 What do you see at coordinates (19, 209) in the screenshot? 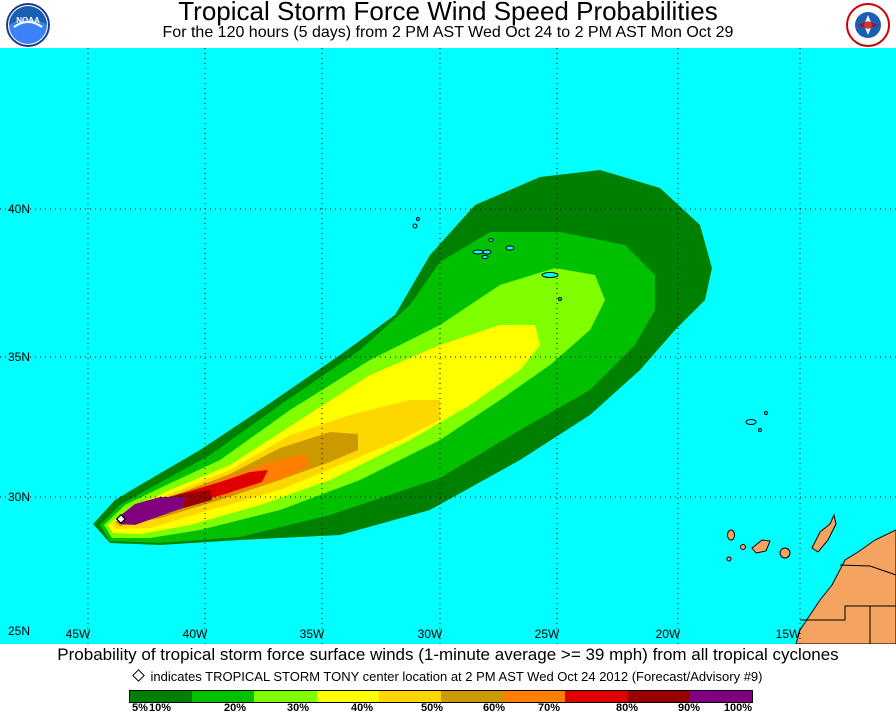
I see `lat-label: 40N` at bounding box center [19, 209].